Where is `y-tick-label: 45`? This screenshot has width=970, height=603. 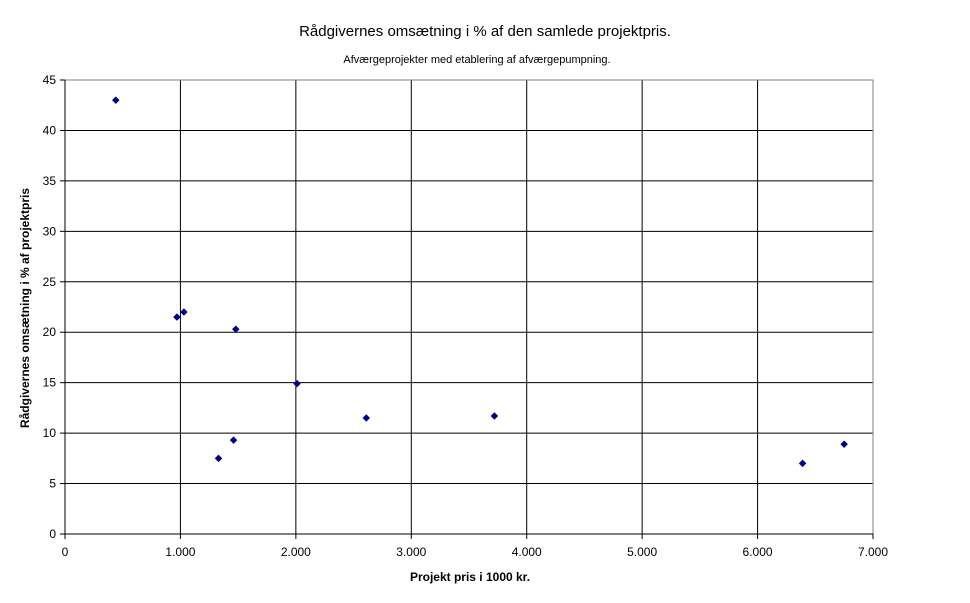 y-tick-label: 45 is located at coordinates (50, 80).